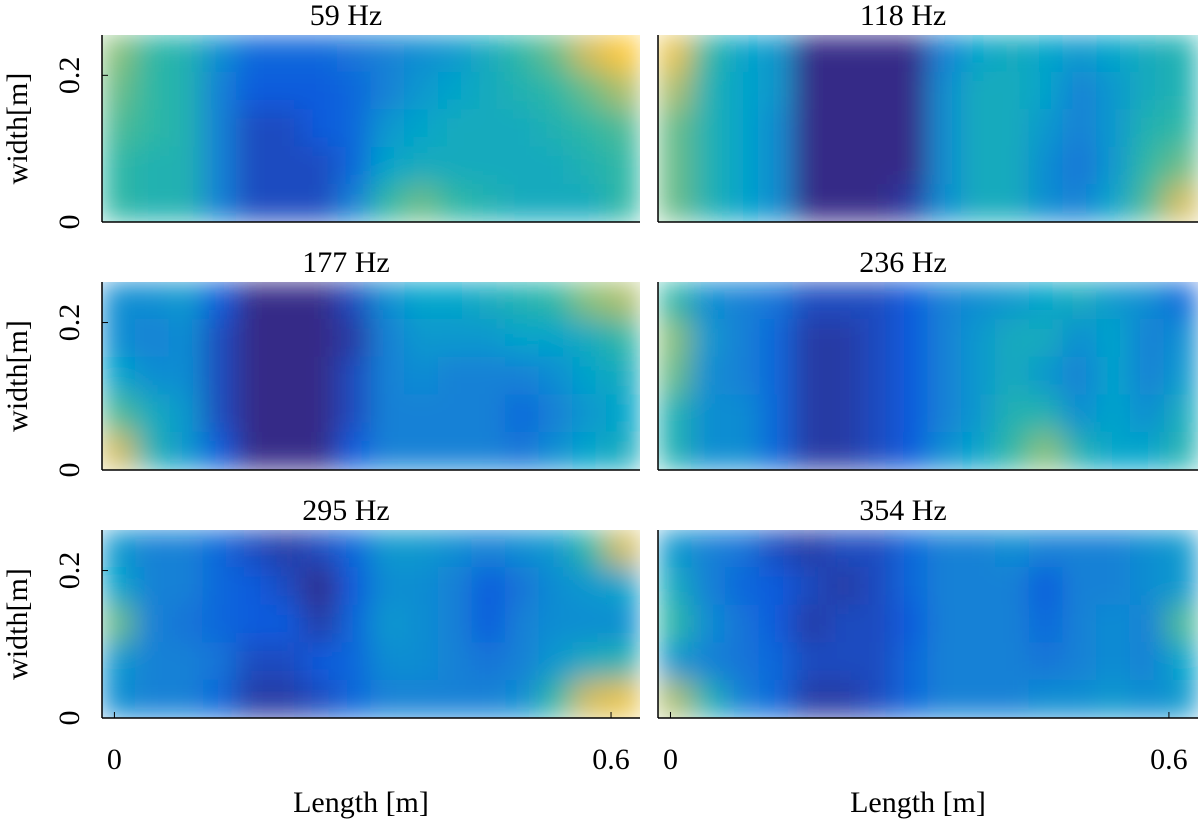 The height and width of the screenshot is (833, 1200). What do you see at coordinates (903, 16) in the screenshot?
I see `panel-title: 118 Hz` at bounding box center [903, 16].